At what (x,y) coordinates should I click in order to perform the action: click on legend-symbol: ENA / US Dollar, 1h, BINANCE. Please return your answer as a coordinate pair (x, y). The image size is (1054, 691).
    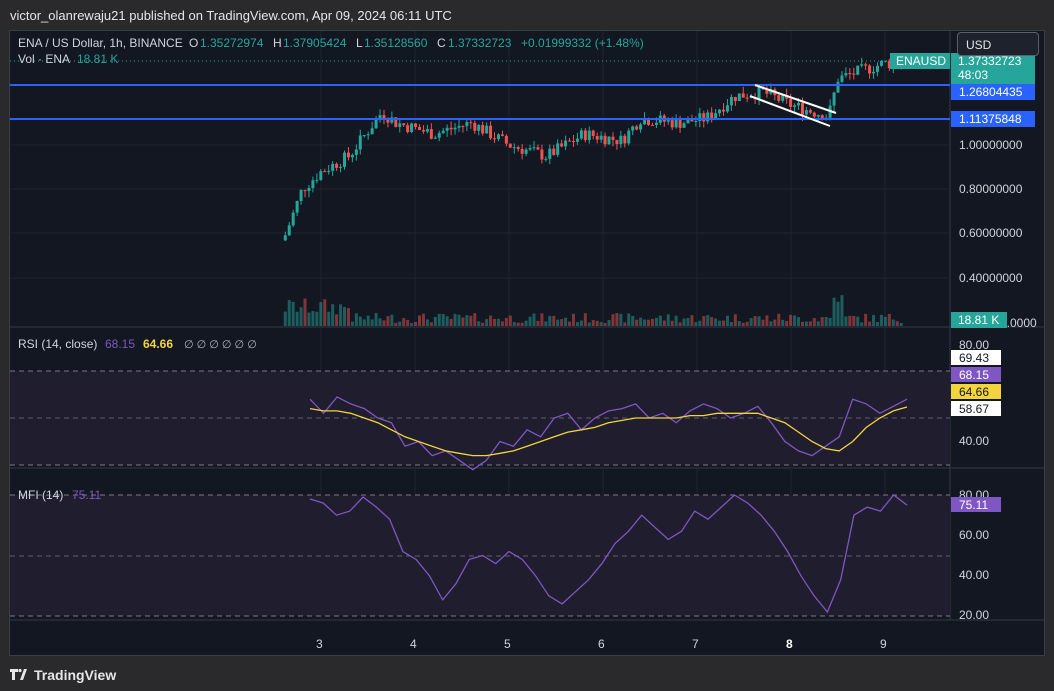
    Looking at the image, I should click on (100, 43).